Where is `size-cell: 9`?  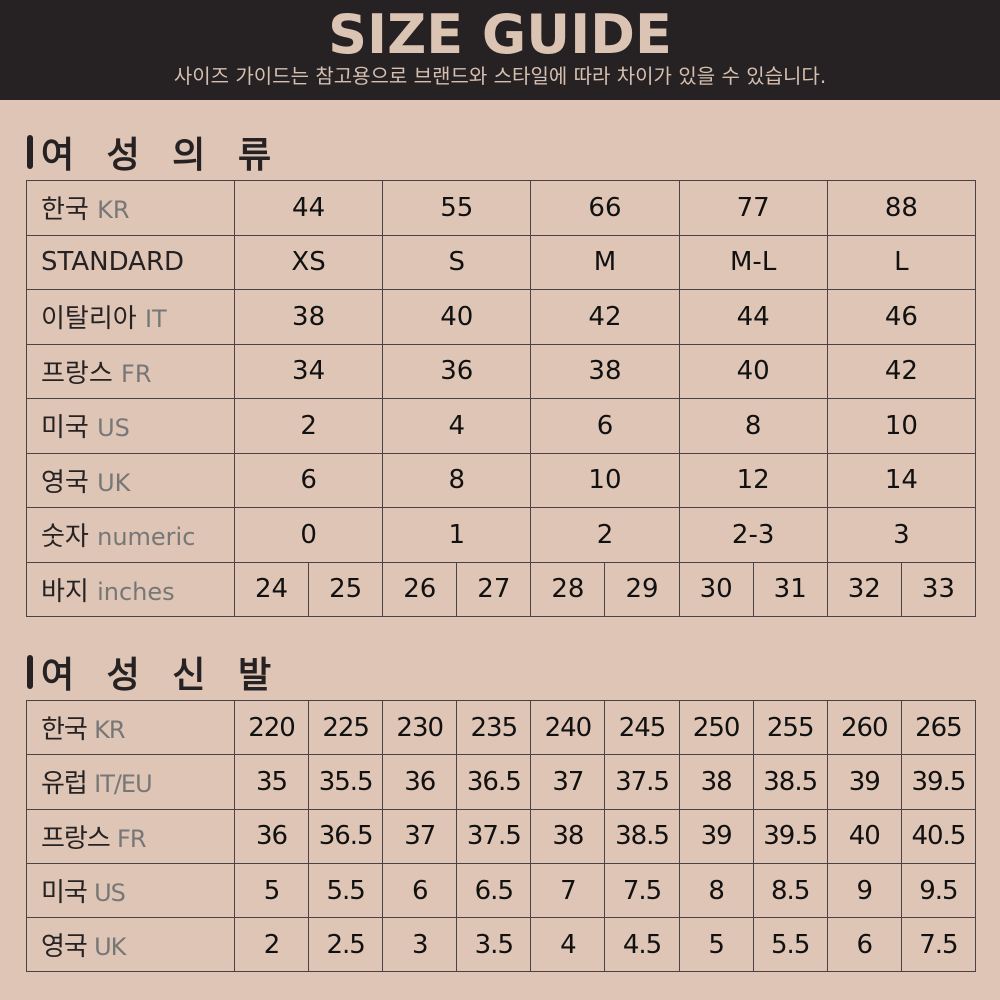
size-cell: 9 is located at coordinates (864, 890).